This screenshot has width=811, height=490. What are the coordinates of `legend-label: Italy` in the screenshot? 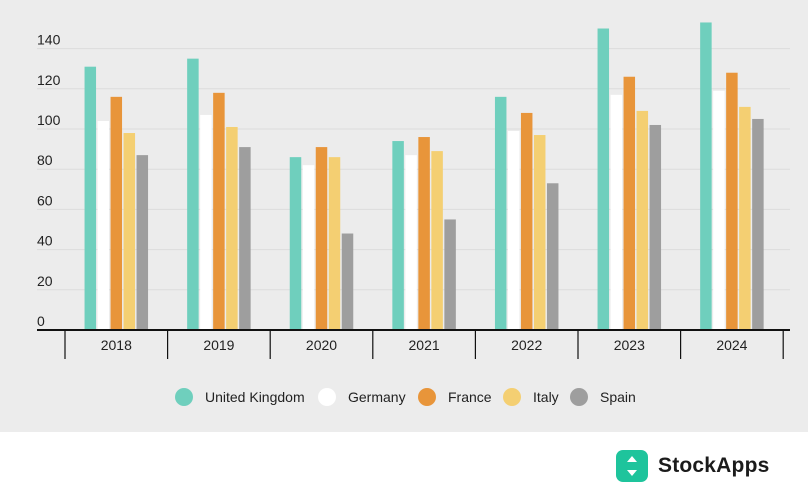 It's located at (546, 397).